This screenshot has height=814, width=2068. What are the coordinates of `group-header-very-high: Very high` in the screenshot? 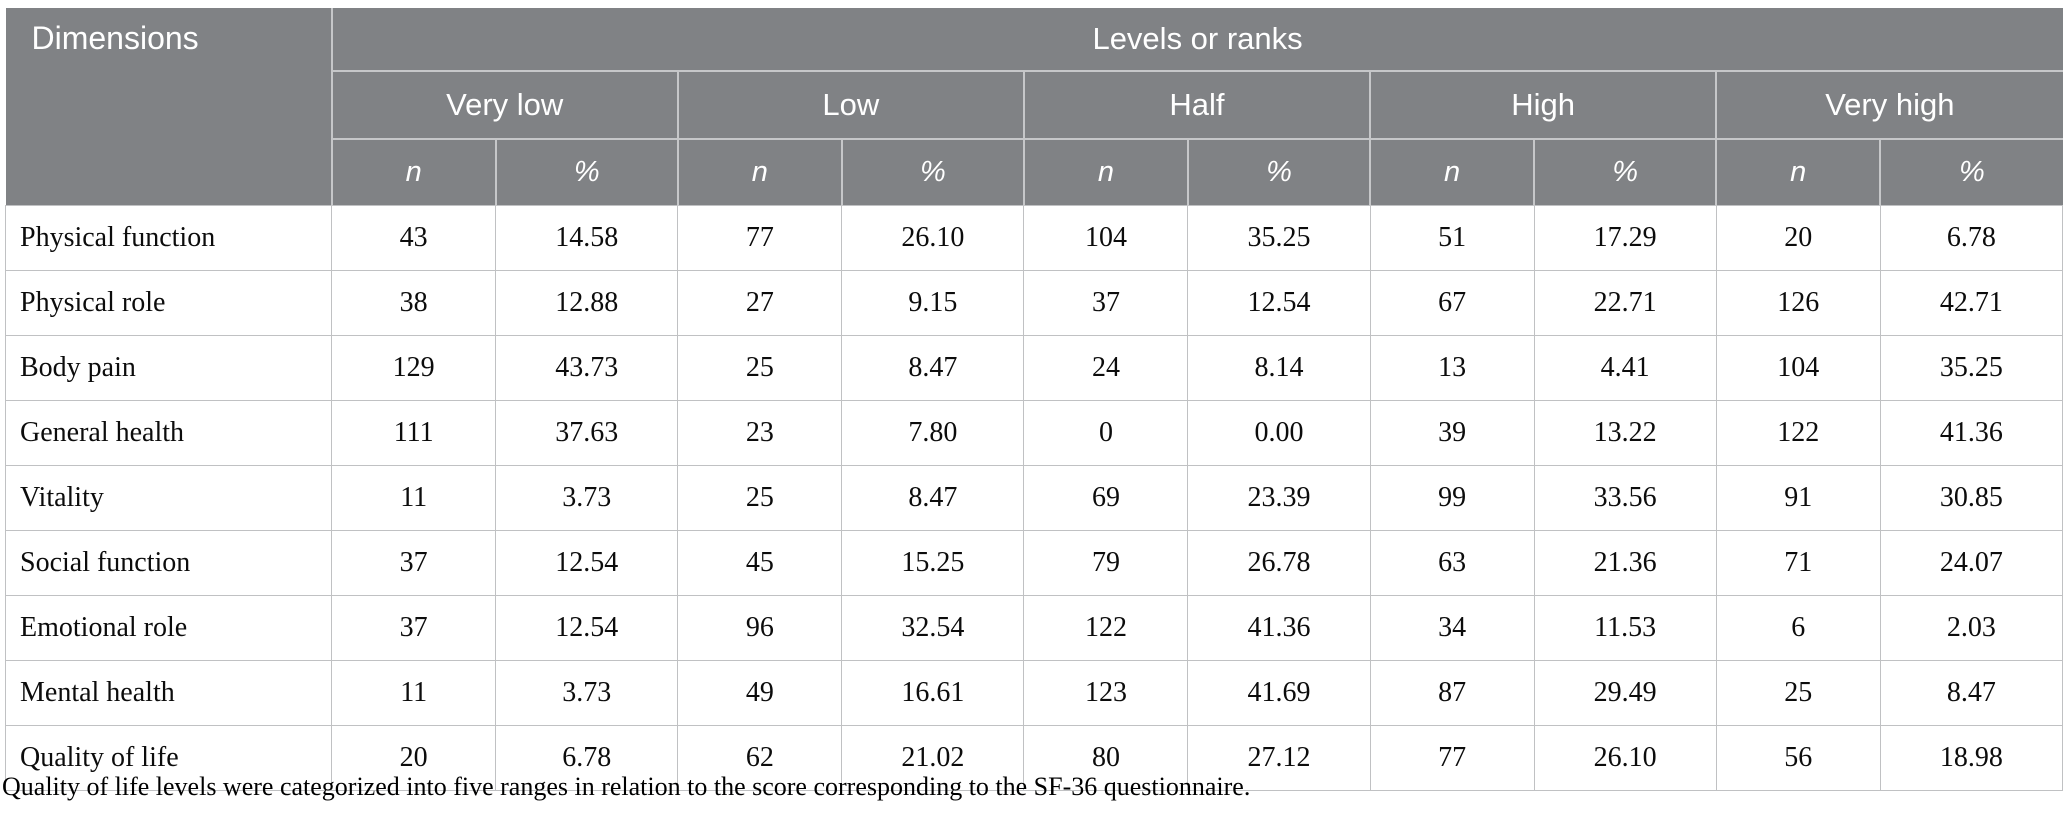 It's located at (1889, 105).